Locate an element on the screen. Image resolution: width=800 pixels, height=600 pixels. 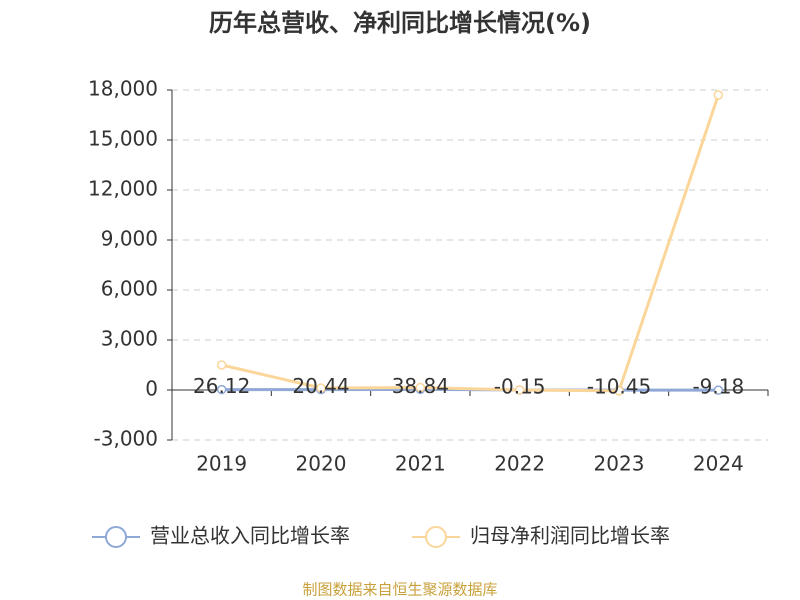
data-label: -9.18 is located at coordinates (718, 387).